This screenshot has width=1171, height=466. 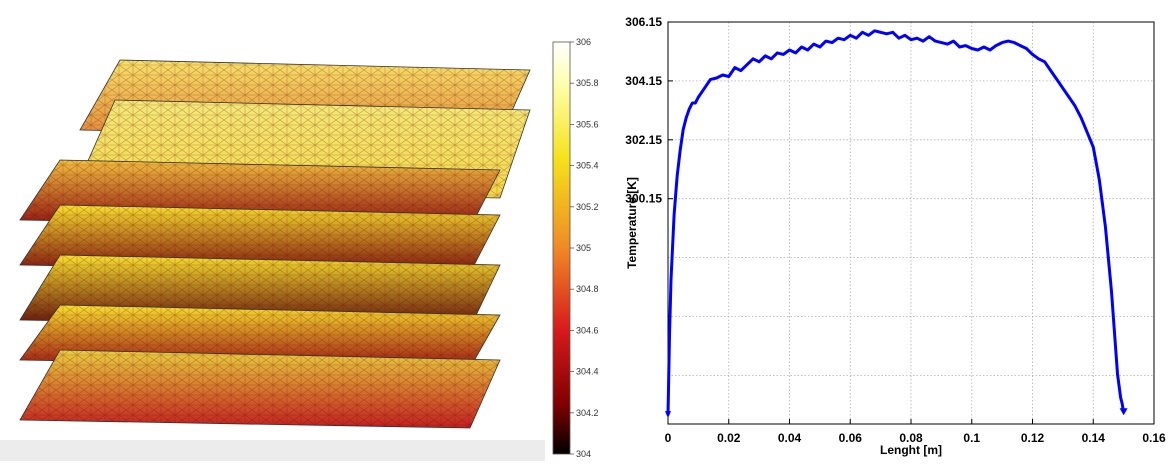 I want to click on colorbar-tick-label: 306, so click(x=583, y=42).